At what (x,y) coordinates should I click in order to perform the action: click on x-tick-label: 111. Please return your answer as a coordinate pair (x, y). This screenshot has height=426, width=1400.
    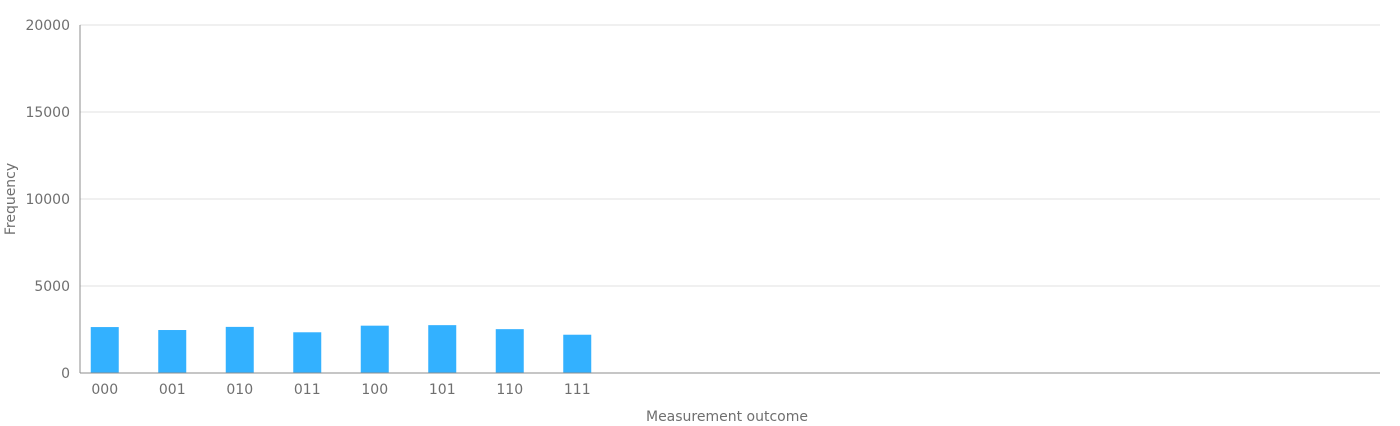
    Looking at the image, I should click on (577, 390).